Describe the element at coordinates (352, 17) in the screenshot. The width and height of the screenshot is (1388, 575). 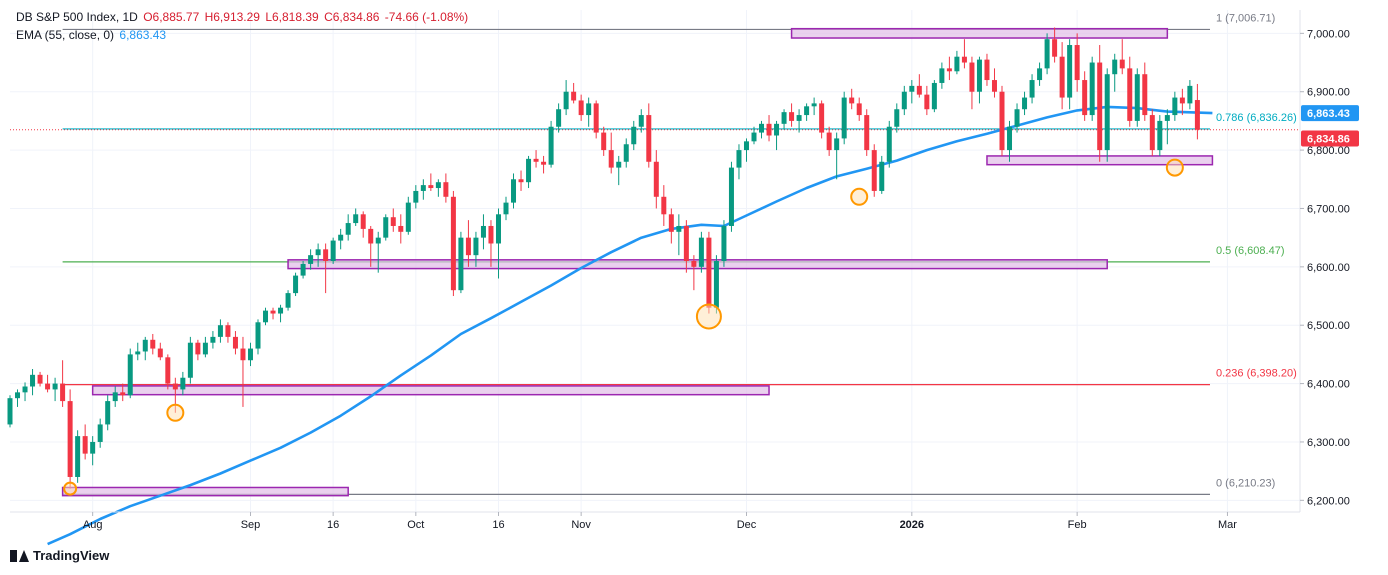
I see `close-value: C6,834.86` at that location.